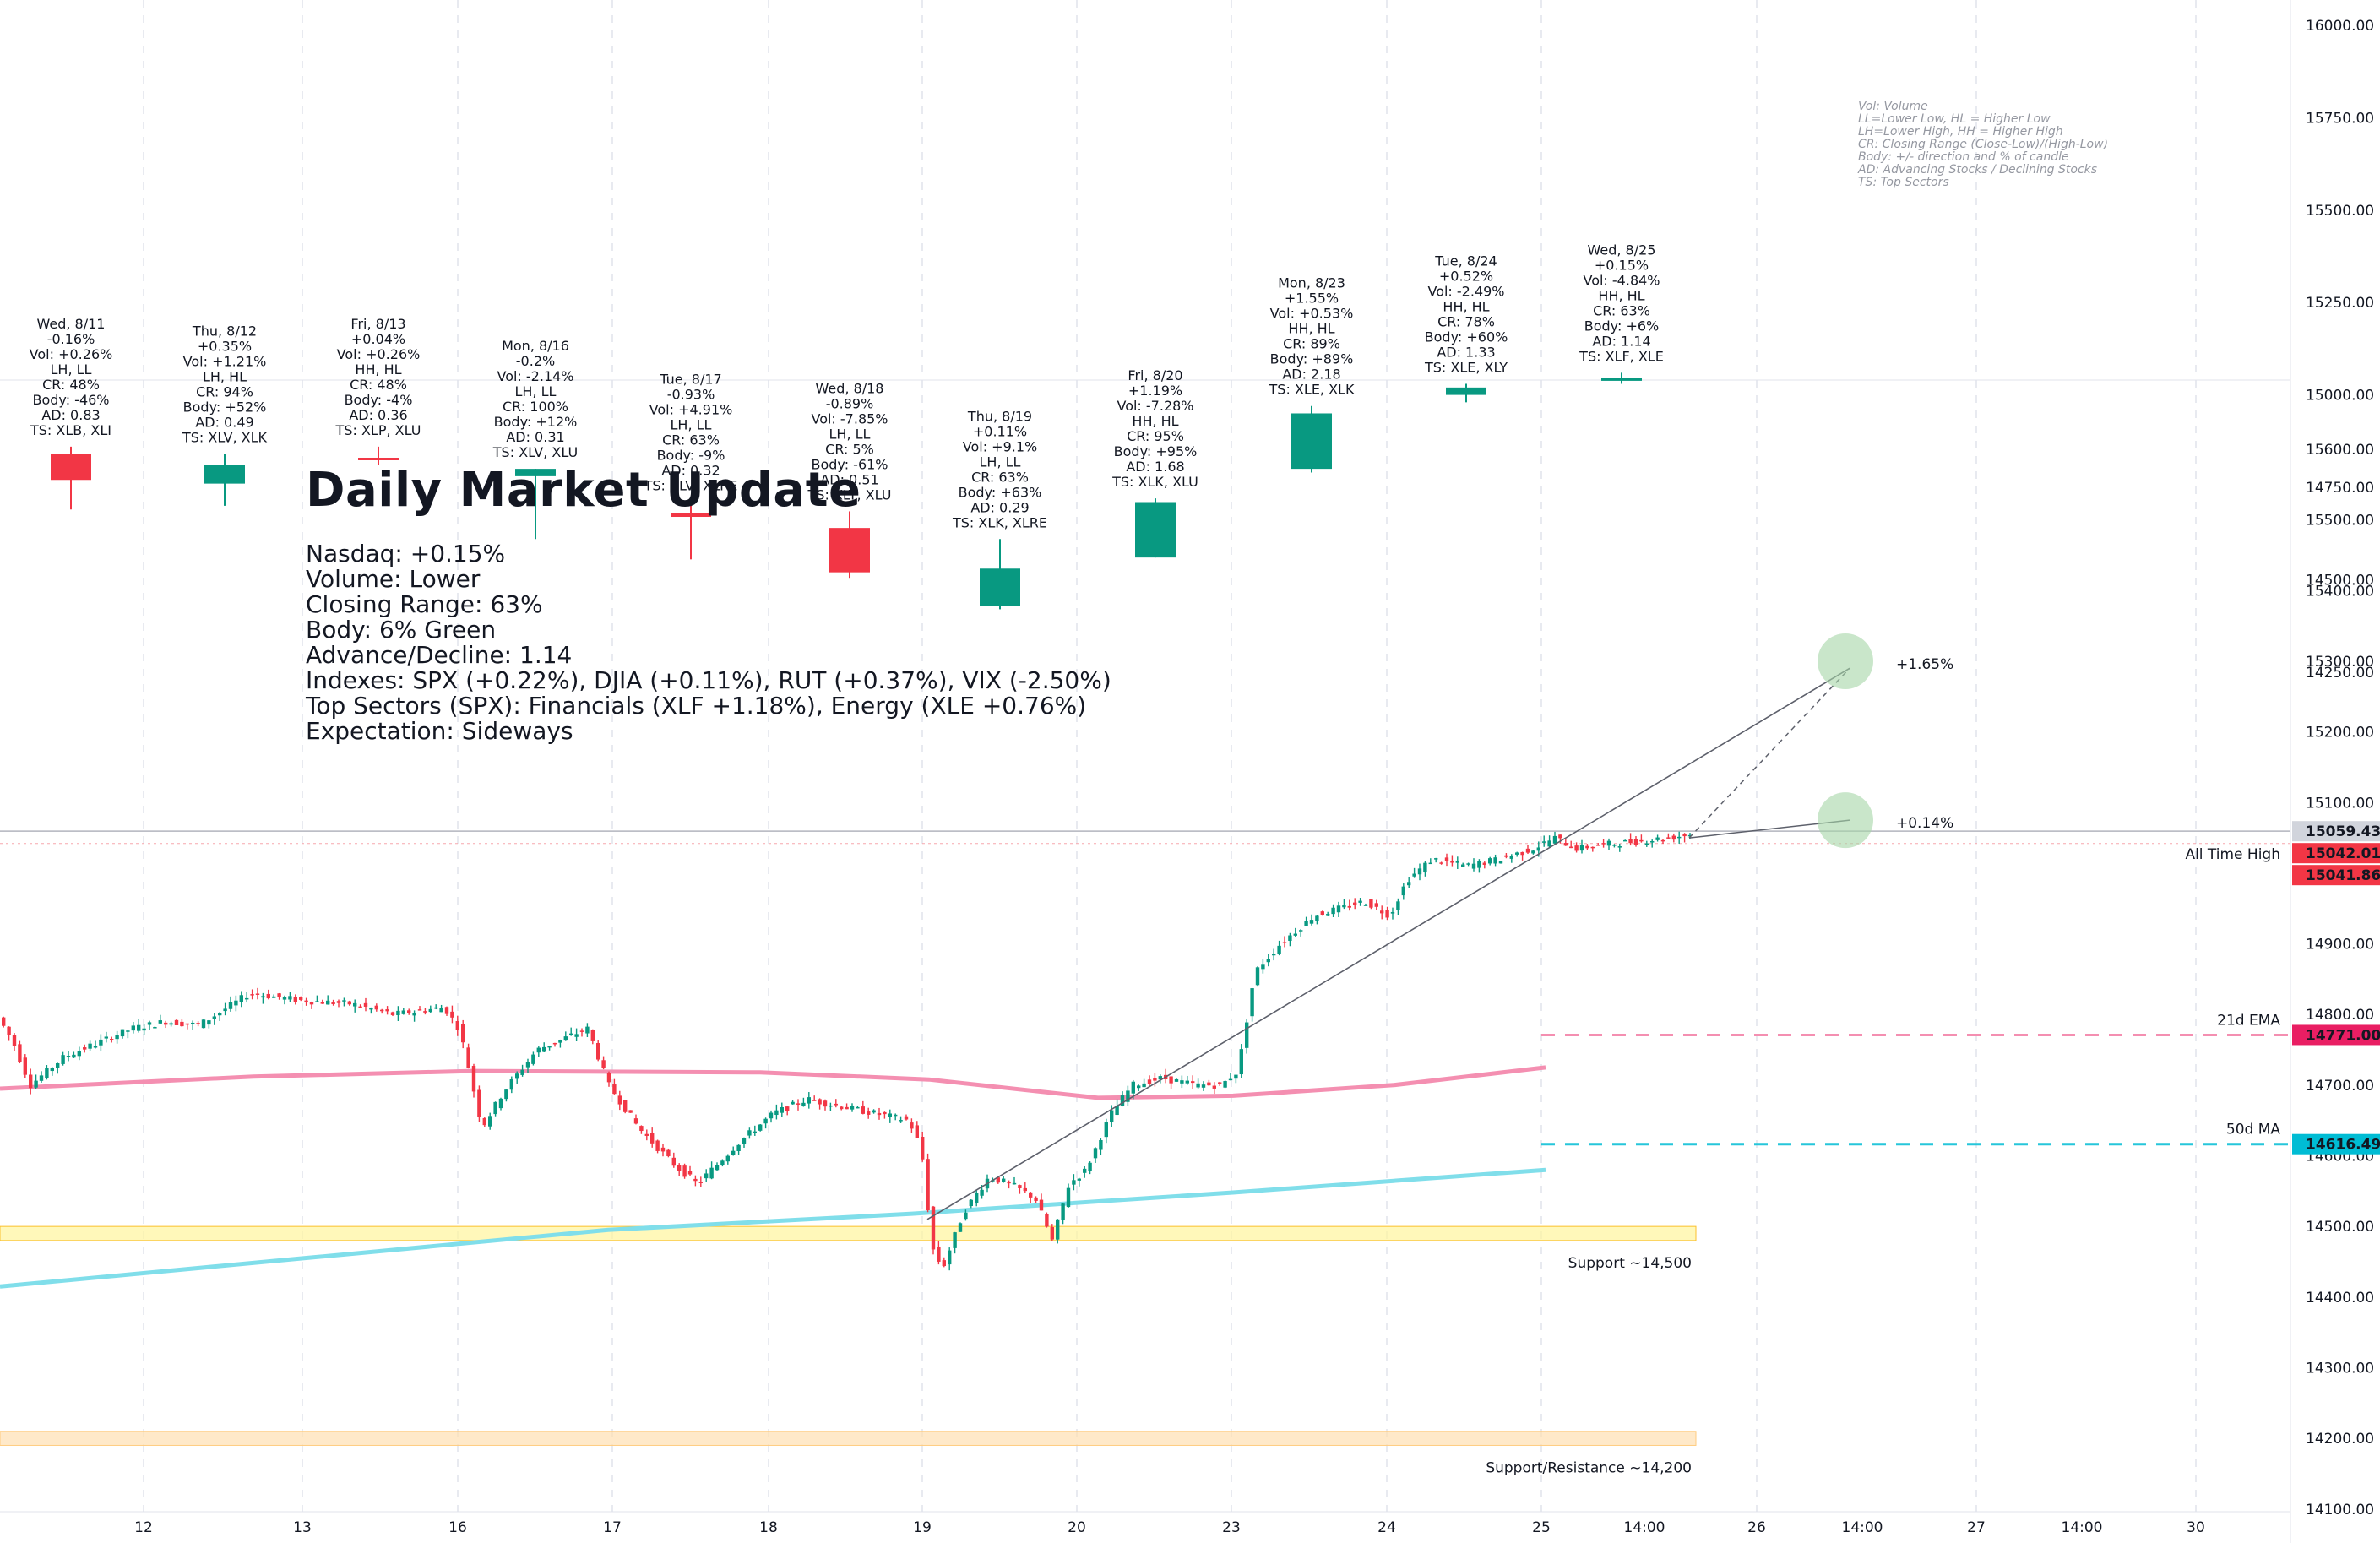 Image resolution: width=2380 pixels, height=1543 pixels. What do you see at coordinates (2340, 1227) in the screenshot?
I see `price-tick-label: 14500.00` at bounding box center [2340, 1227].